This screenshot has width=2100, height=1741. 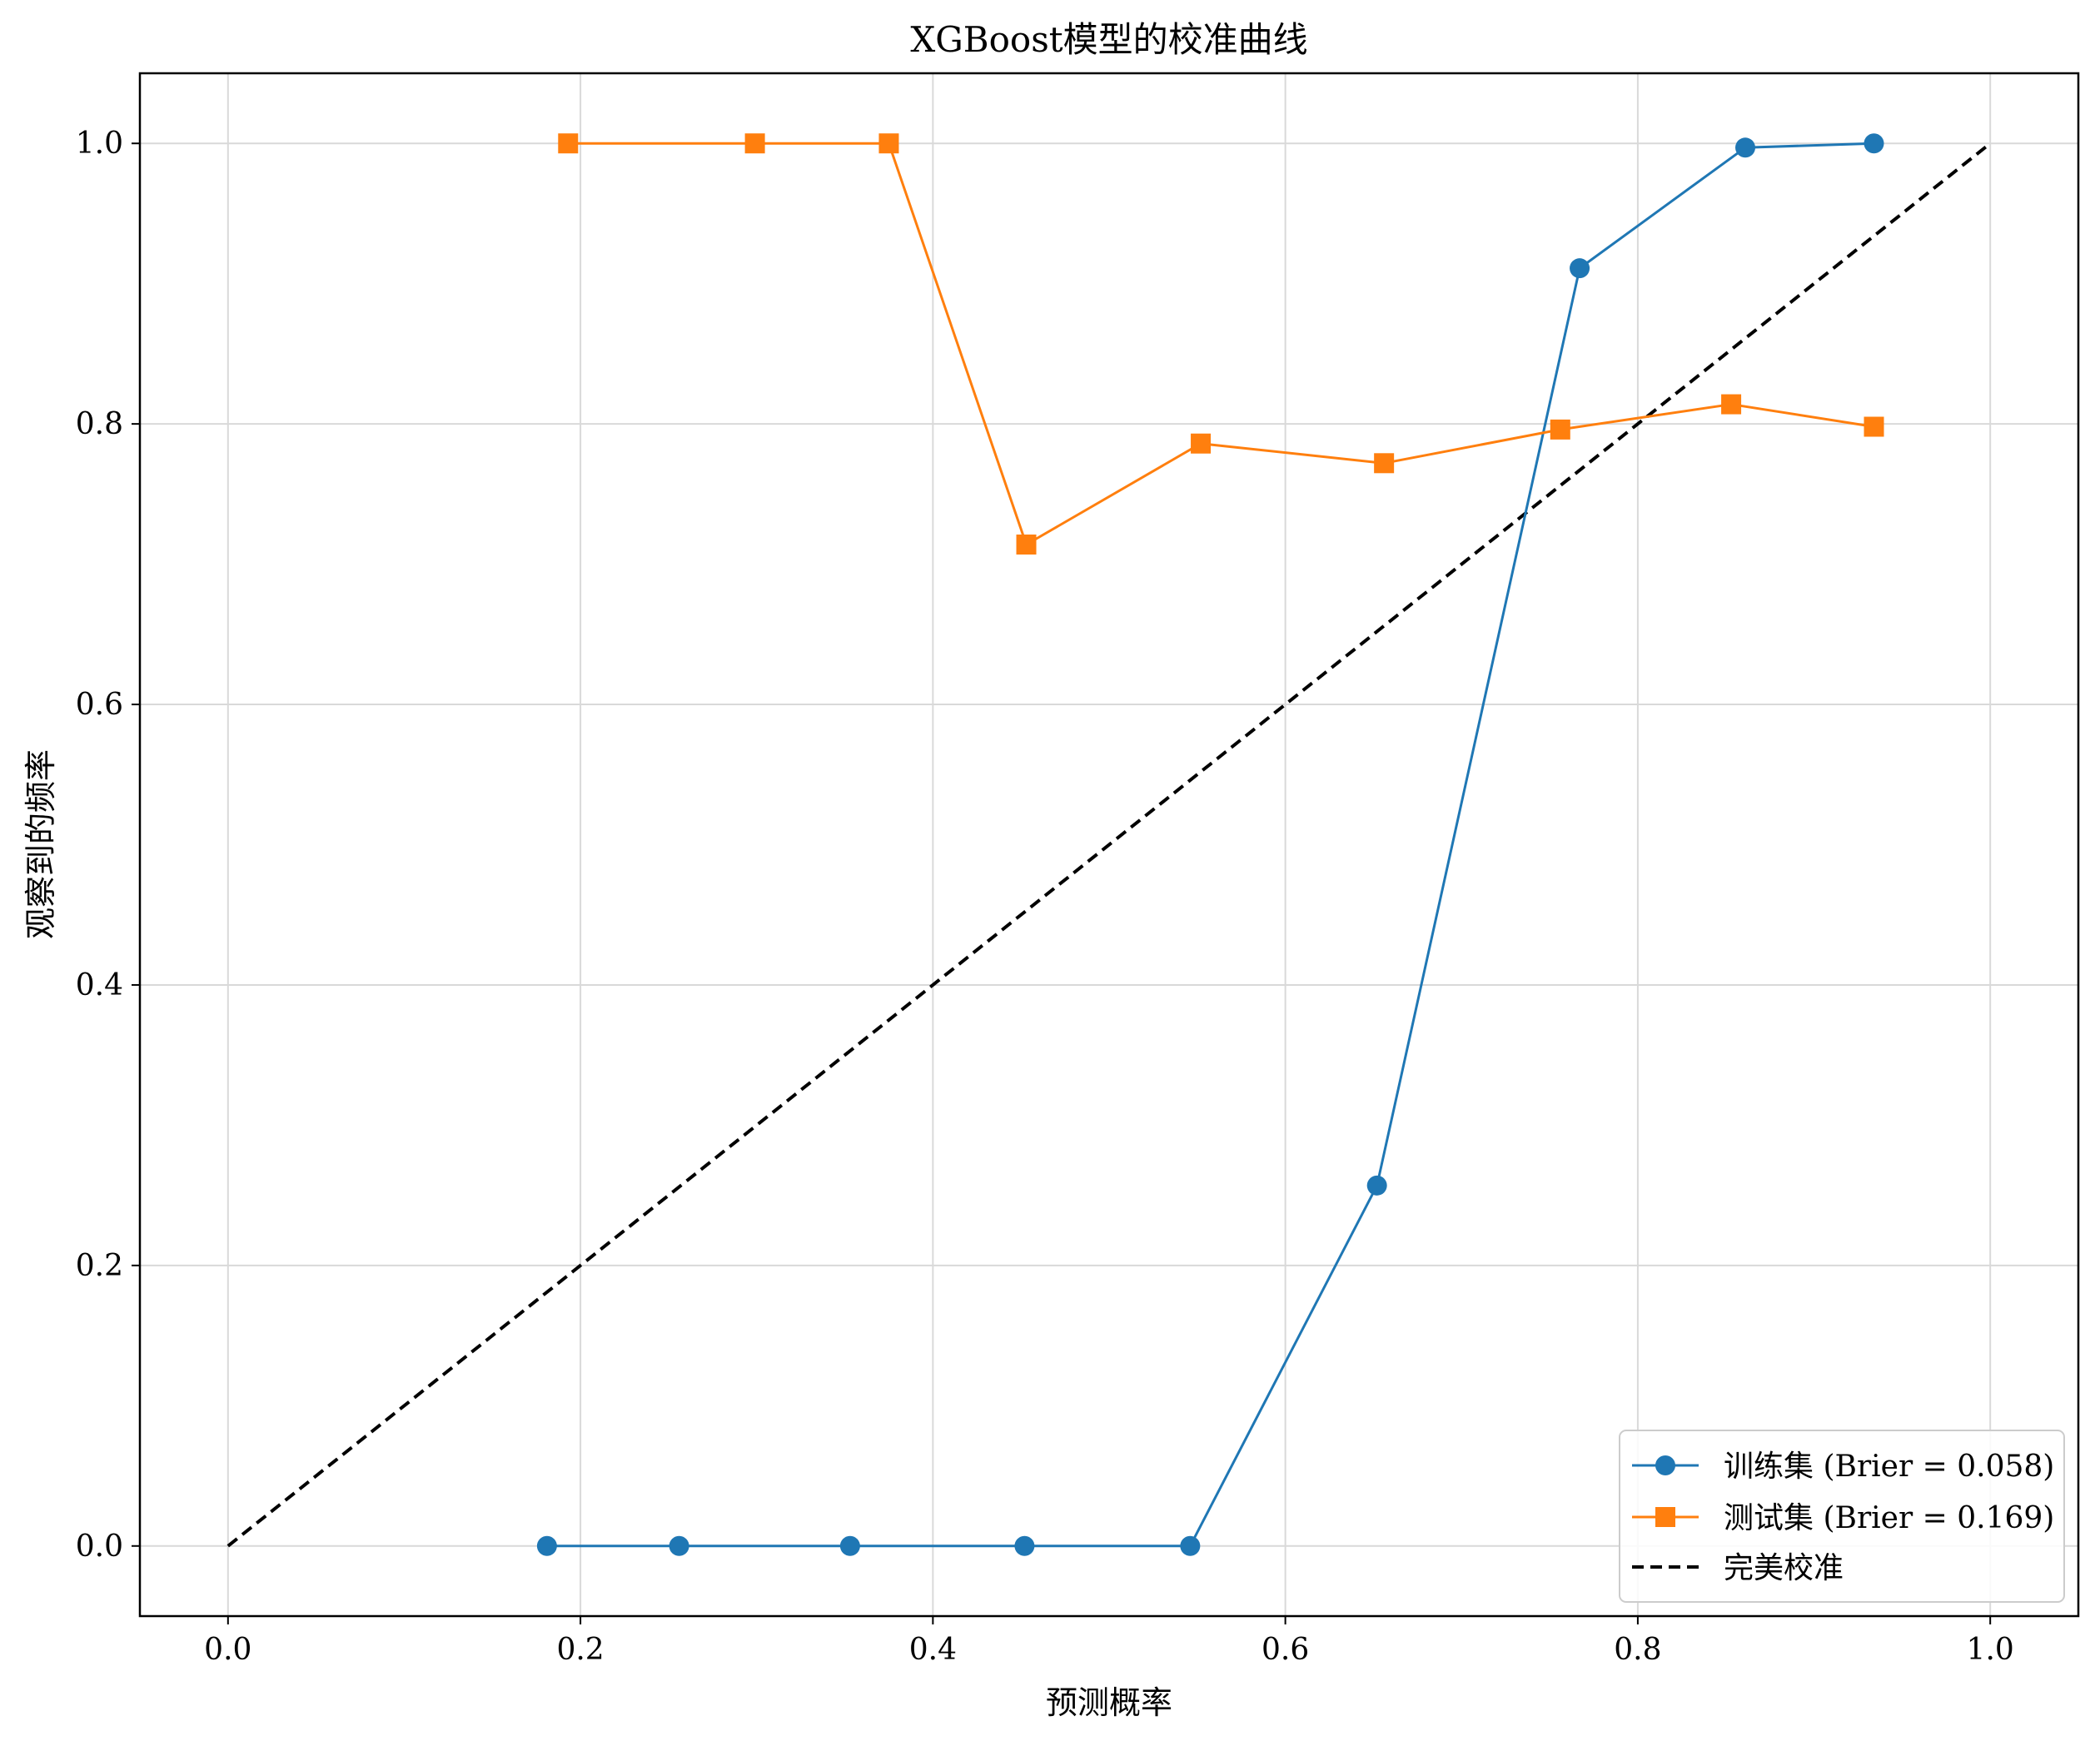 What do you see at coordinates (1637, 1650) in the screenshot?
I see `x-tick-label-4: 0.8` at bounding box center [1637, 1650].